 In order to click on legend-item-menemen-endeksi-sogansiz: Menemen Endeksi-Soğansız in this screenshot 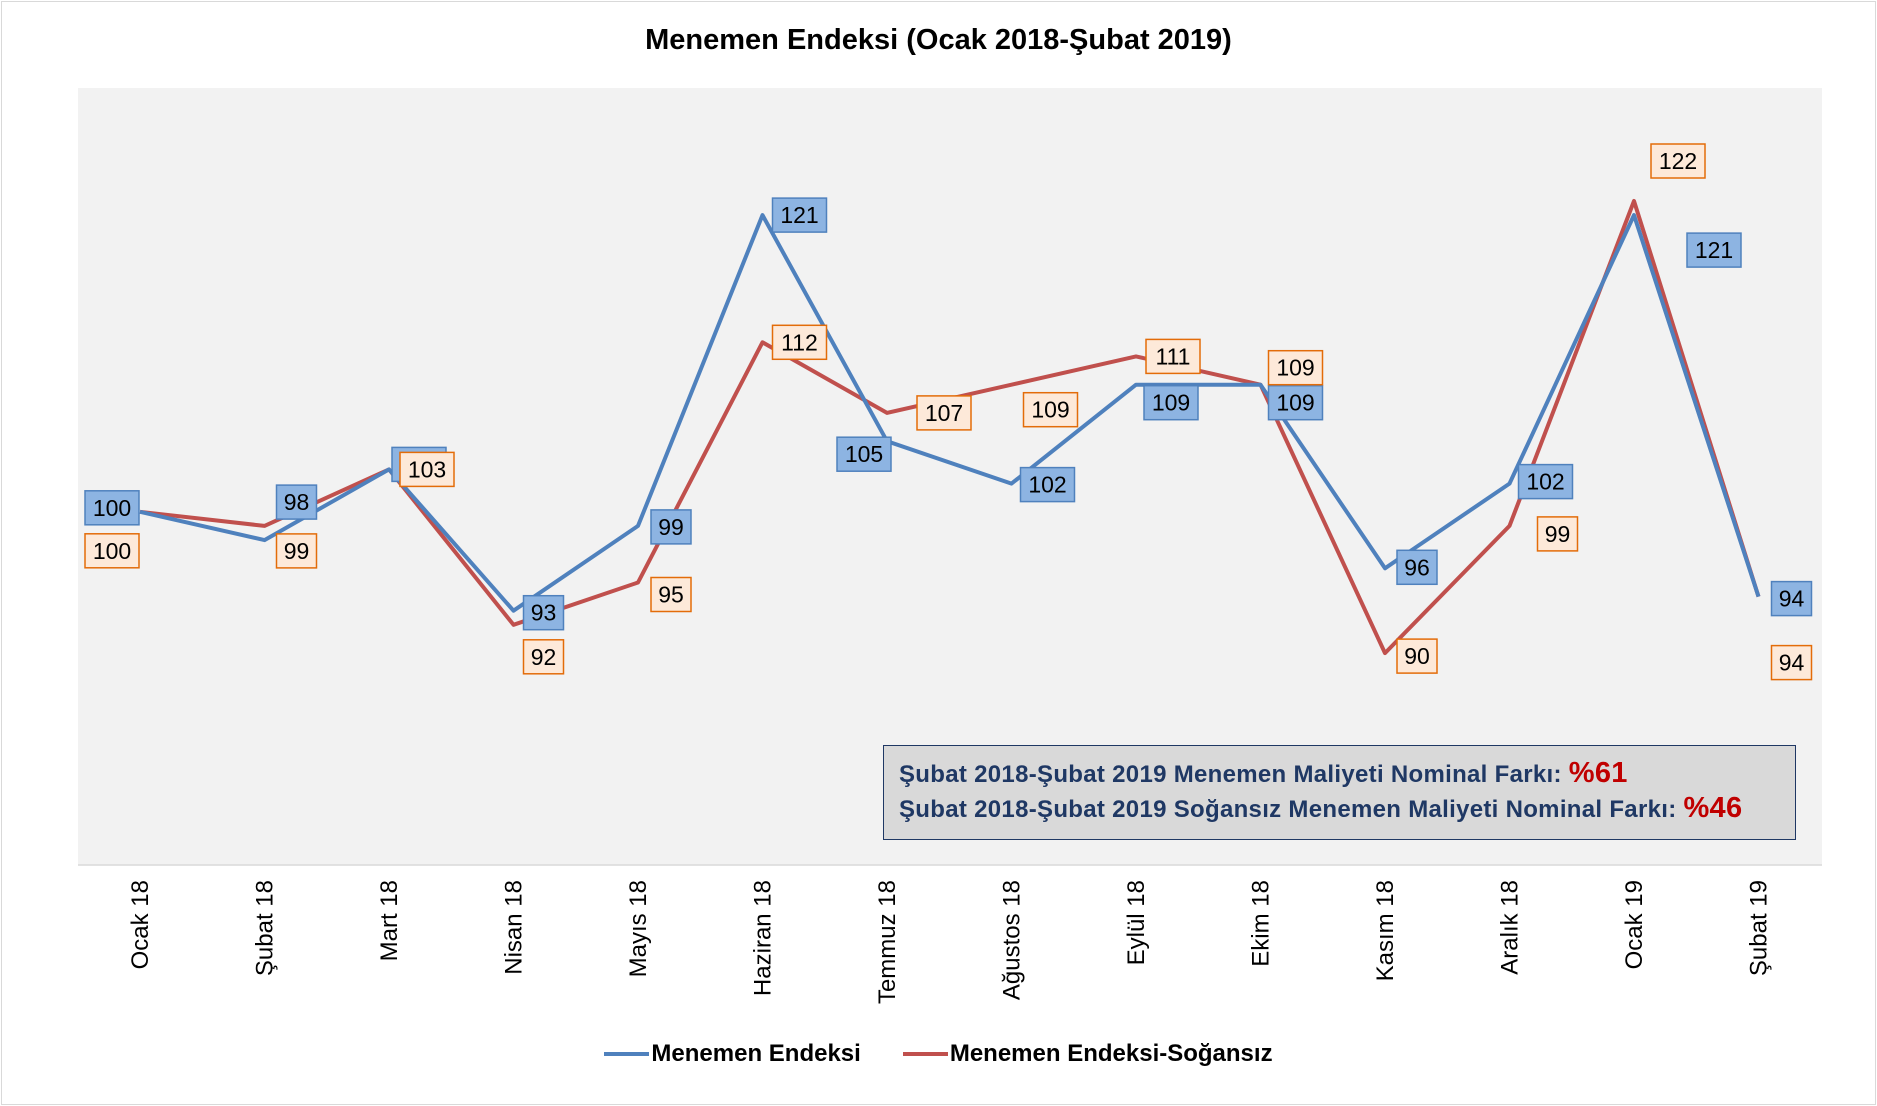, I will do `click(1087, 1054)`.